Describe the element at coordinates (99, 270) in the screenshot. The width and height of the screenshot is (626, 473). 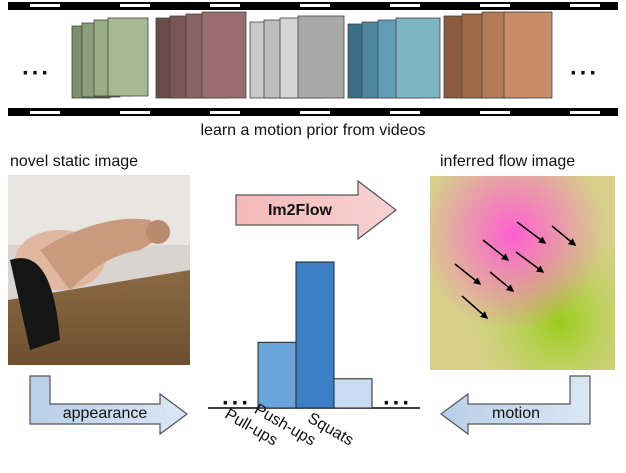
I see `input-image` at that location.